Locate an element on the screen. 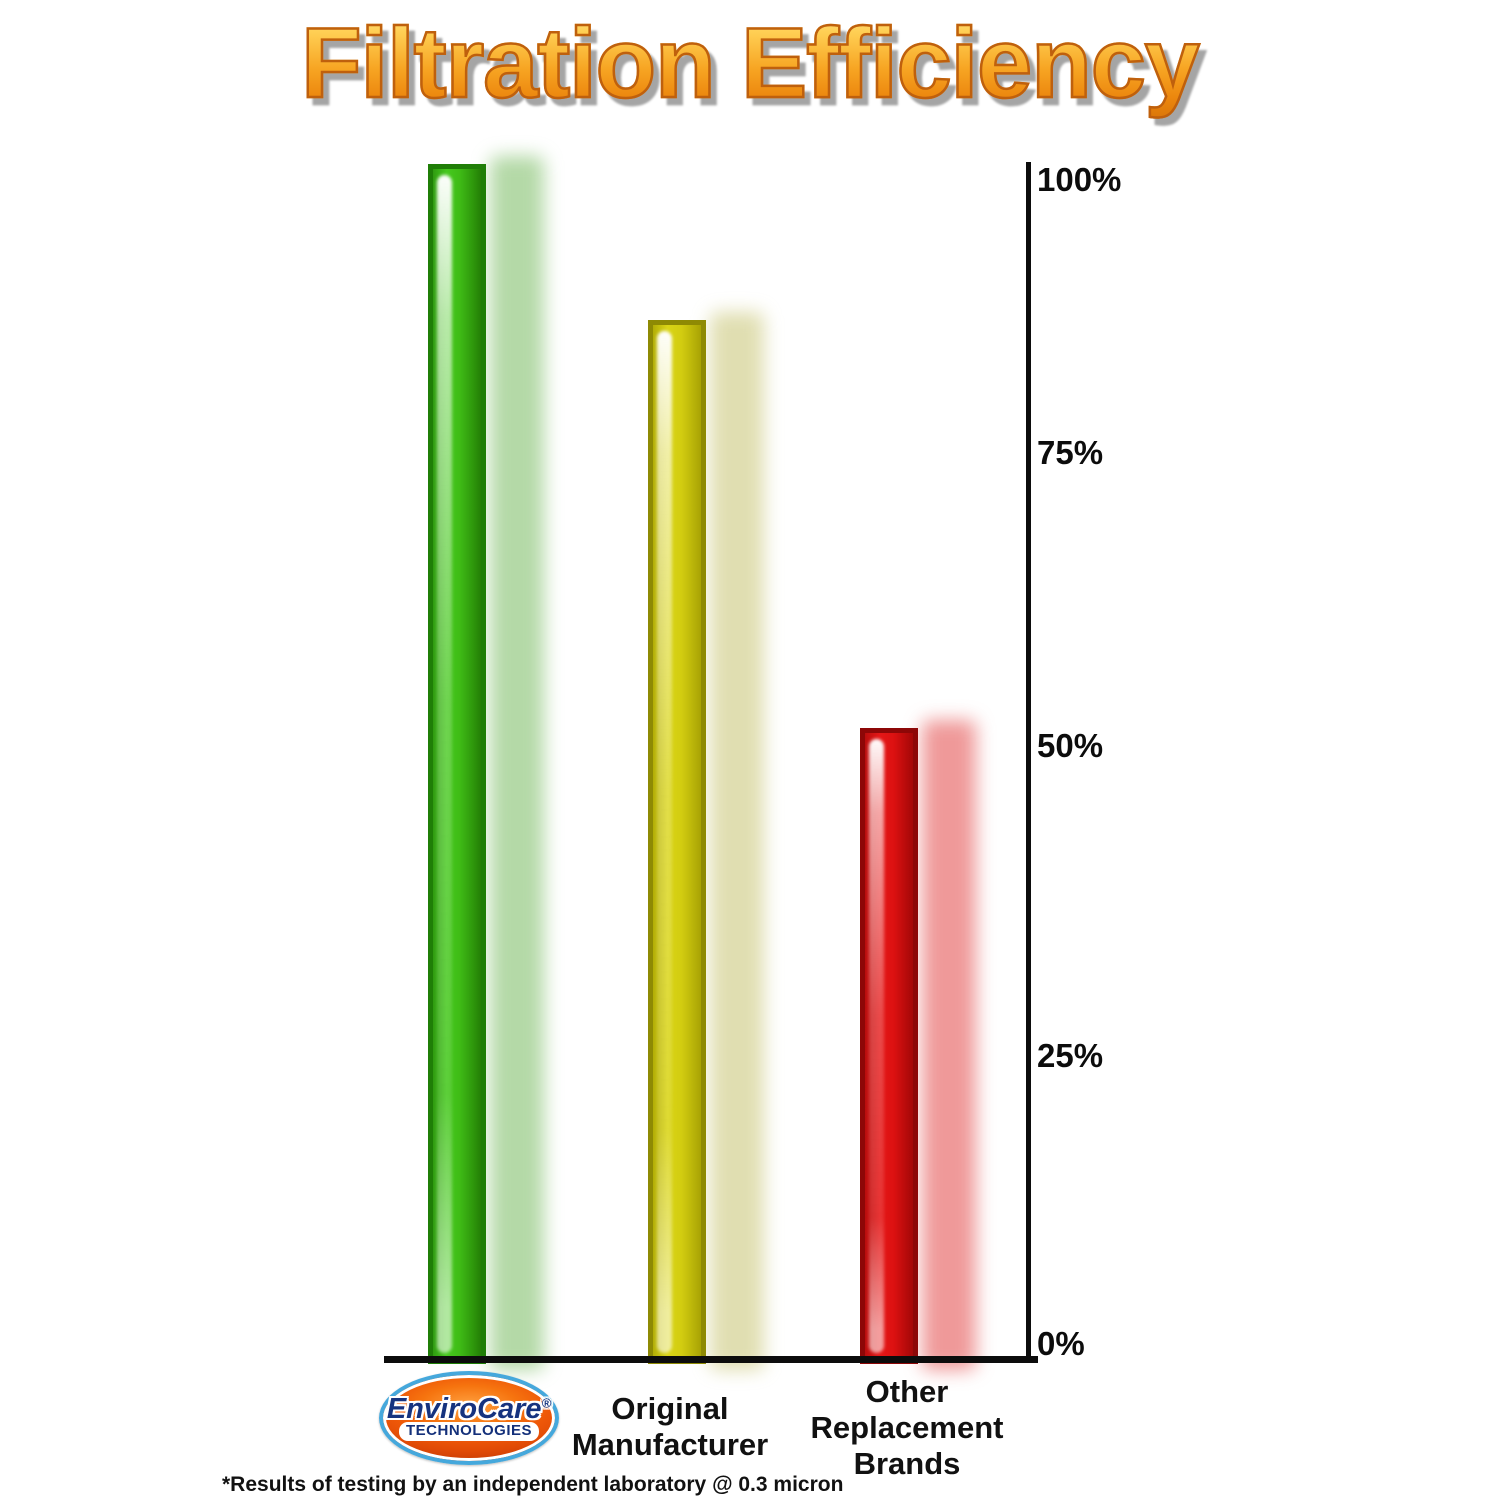 Image resolution: width=1500 pixels, height=1500 pixels. bar-envirocare is located at coordinates (457, 764).